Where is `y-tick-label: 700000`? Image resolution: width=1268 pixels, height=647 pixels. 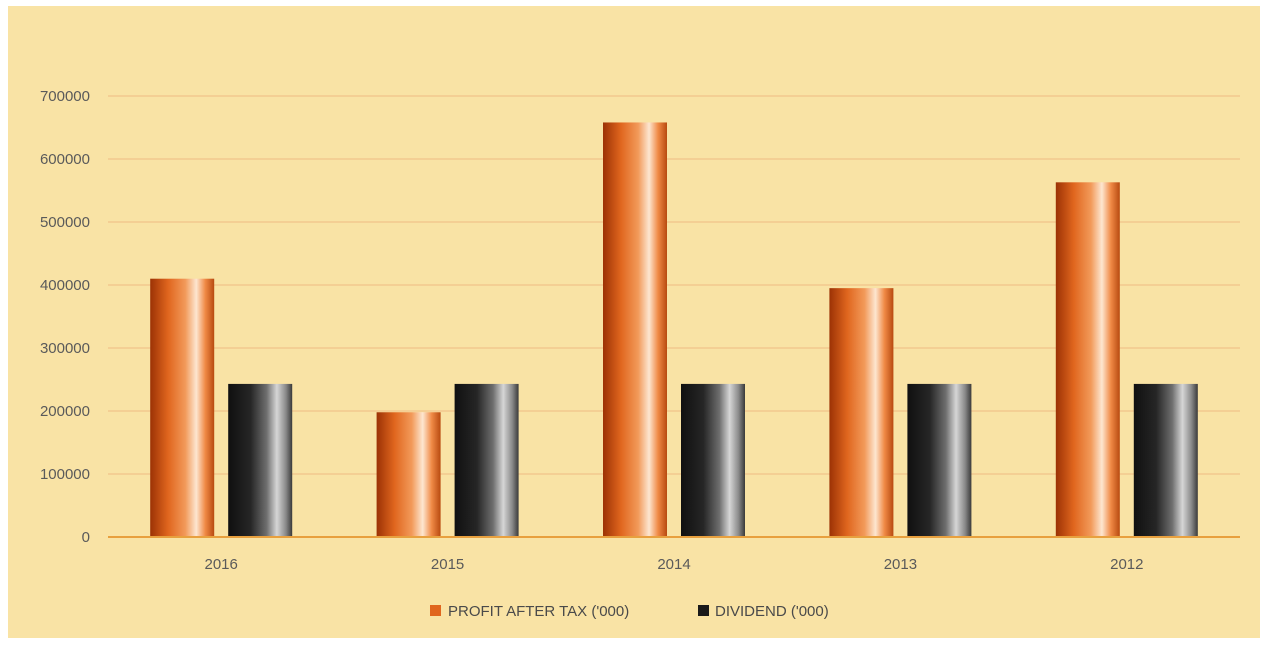
y-tick-label: 700000 is located at coordinates (65, 96).